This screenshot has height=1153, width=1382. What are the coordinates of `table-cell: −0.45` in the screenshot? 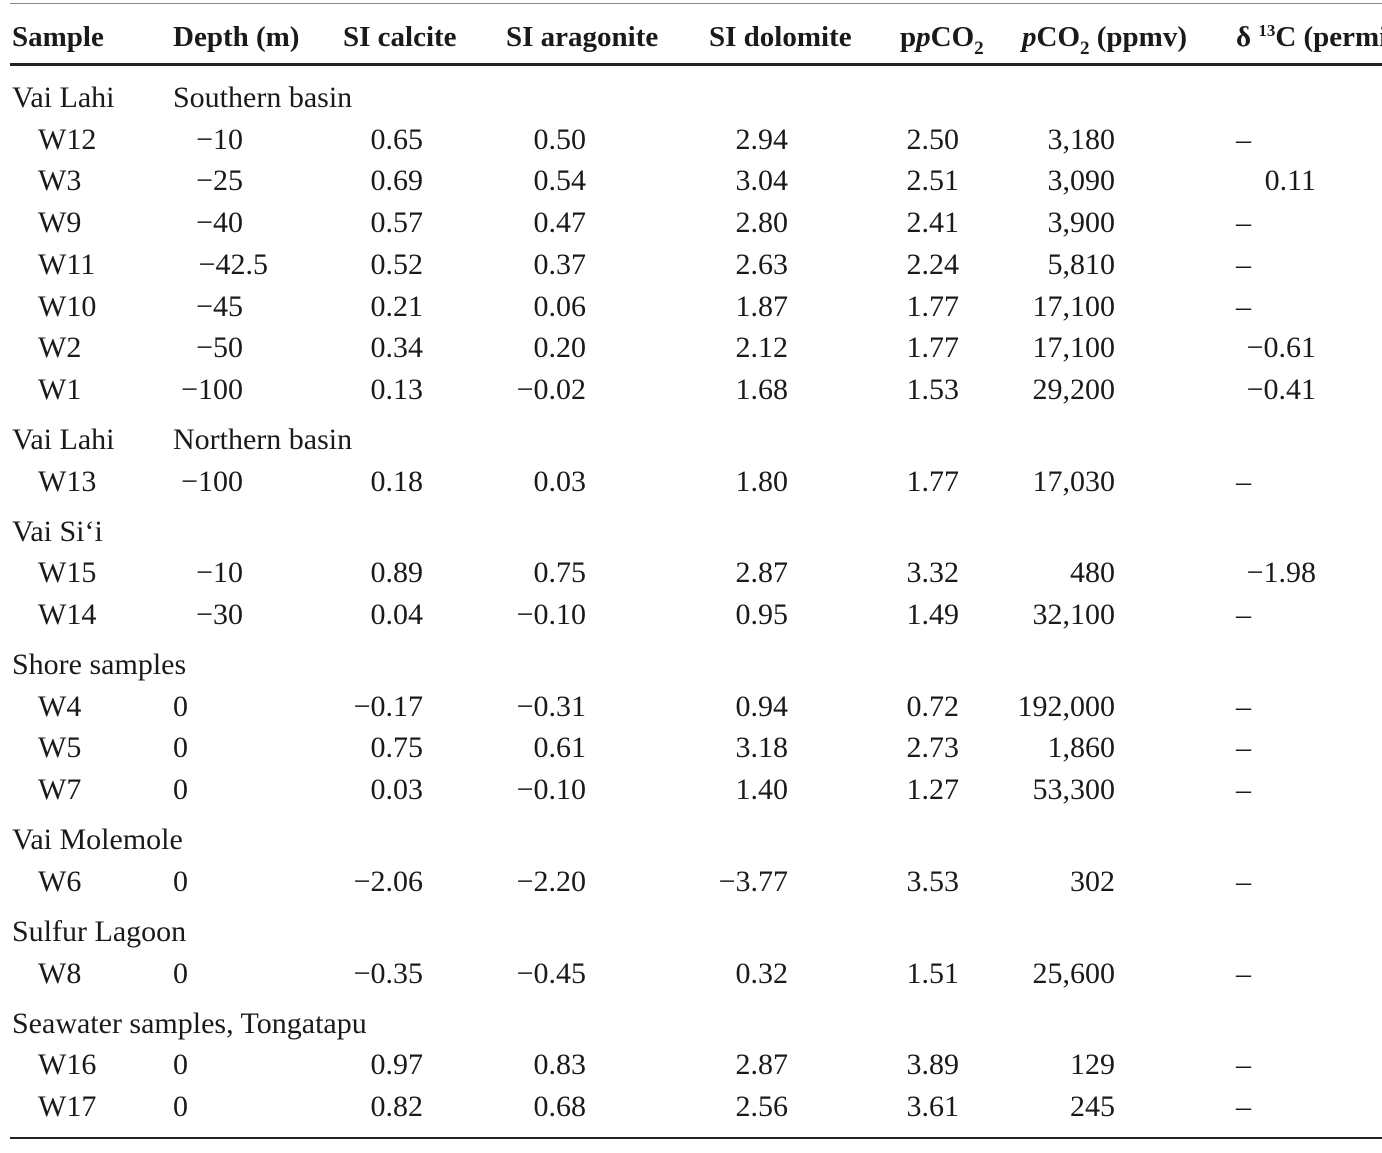 It's located at (551, 973).